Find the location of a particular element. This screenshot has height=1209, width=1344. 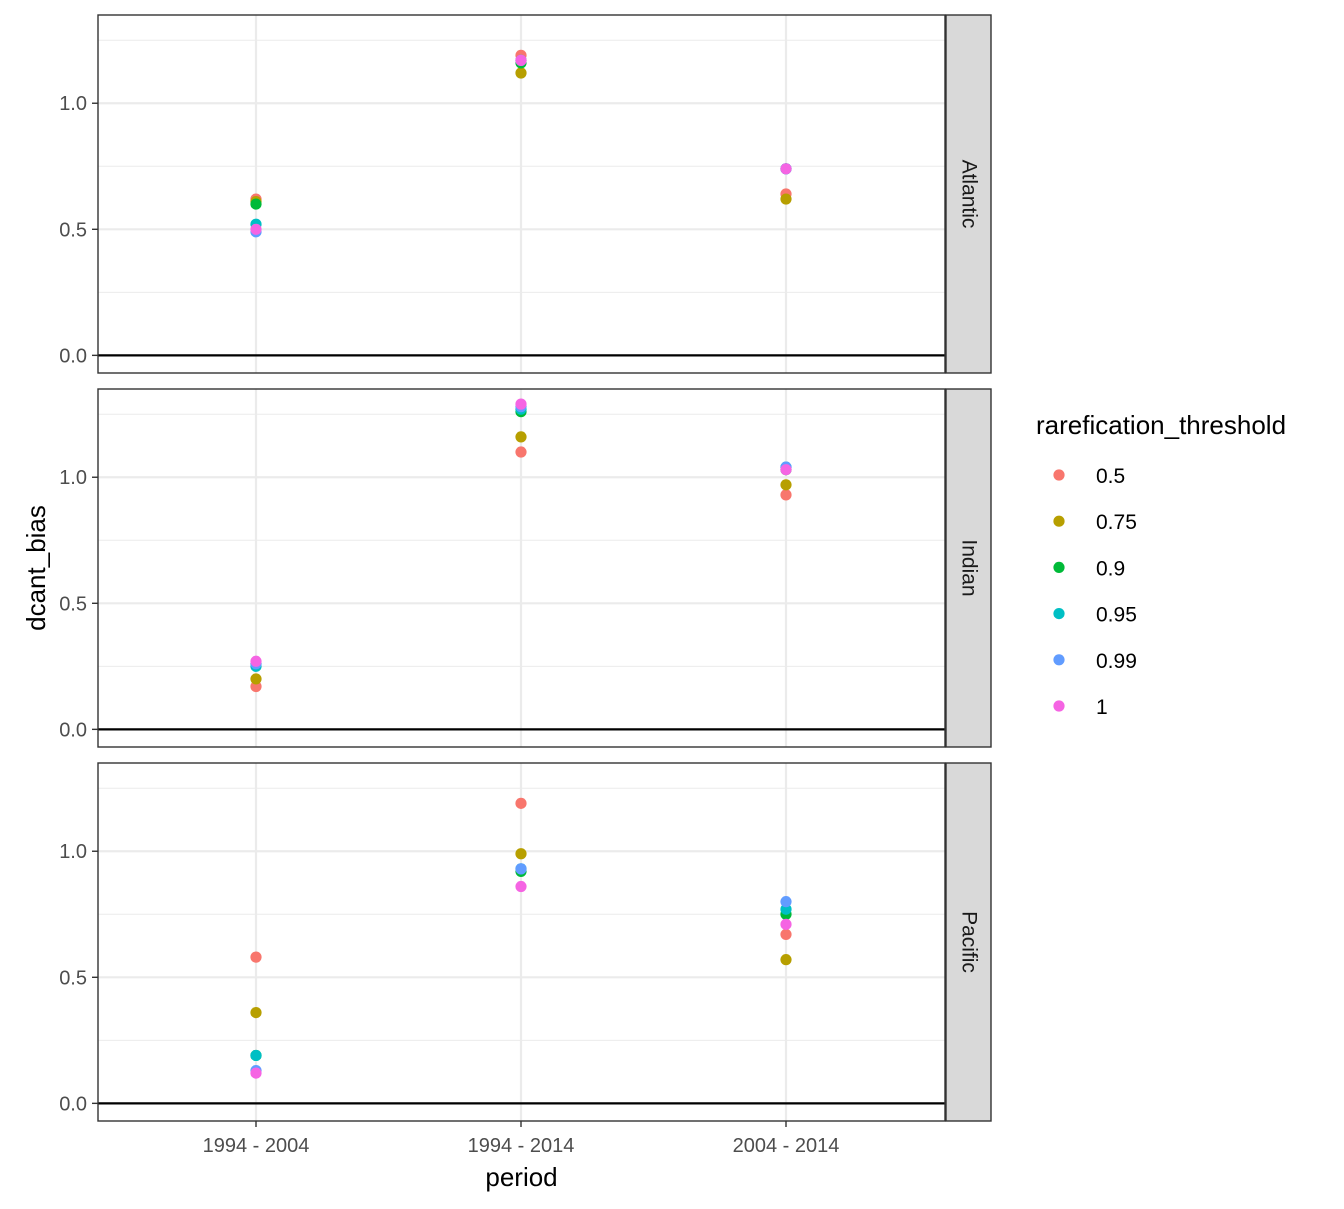

facet-label-atlantic: Atlantic is located at coordinates (969, 194).